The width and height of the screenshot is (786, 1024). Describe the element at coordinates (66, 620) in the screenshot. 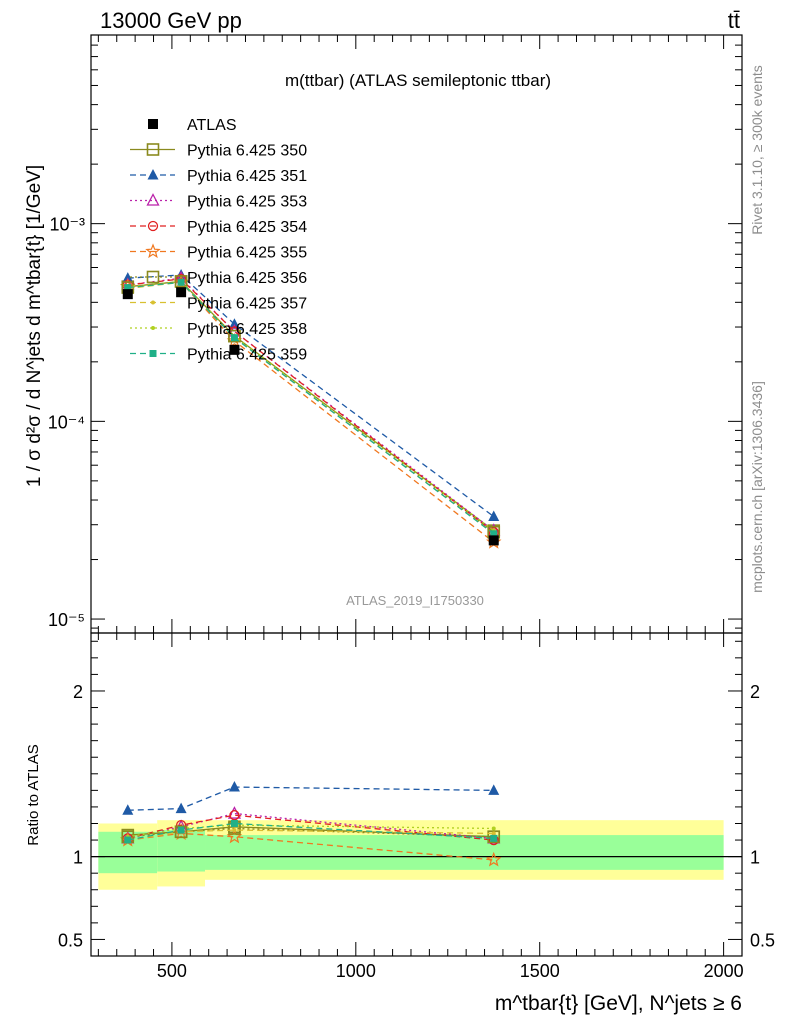

I see `main-ytick-label-0: 10⁻⁵` at that location.